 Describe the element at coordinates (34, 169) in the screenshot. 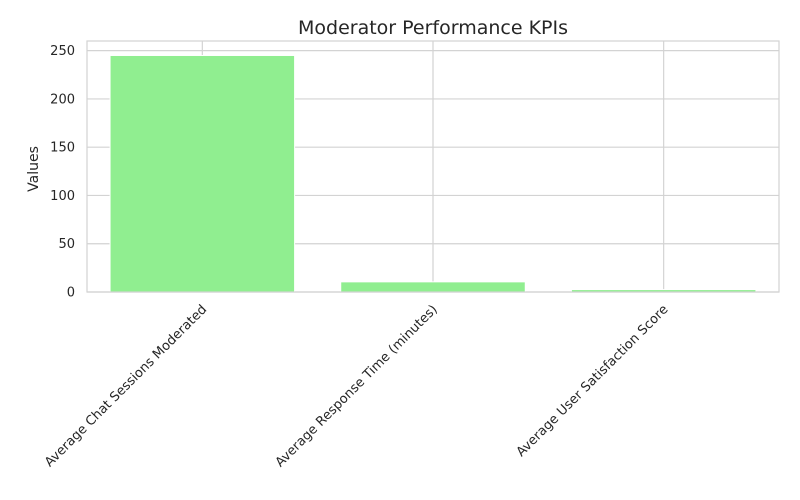

I see `y-axis-label: Values` at that location.